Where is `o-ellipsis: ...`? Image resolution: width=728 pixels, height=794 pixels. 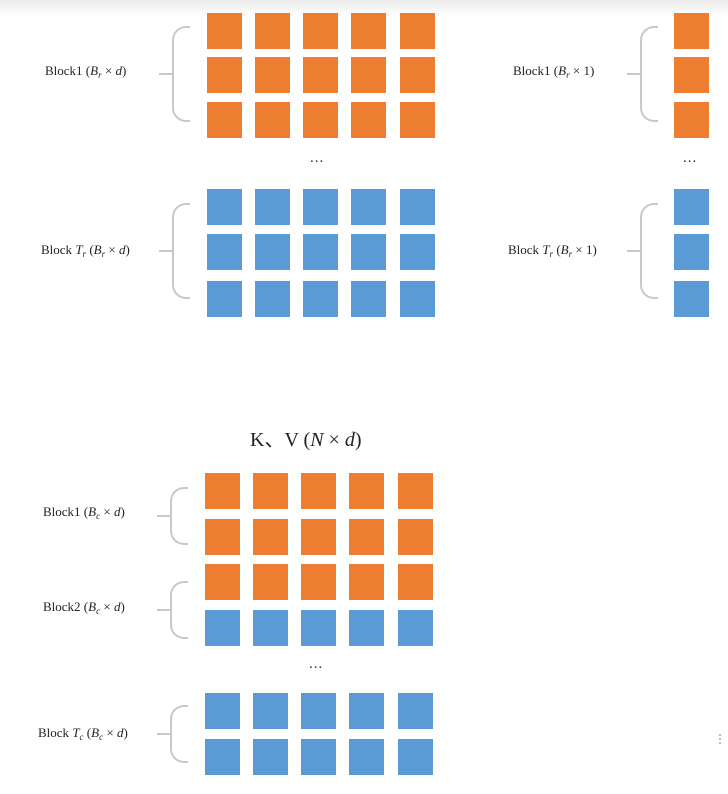
o-ellipsis: ... is located at coordinates (690, 158).